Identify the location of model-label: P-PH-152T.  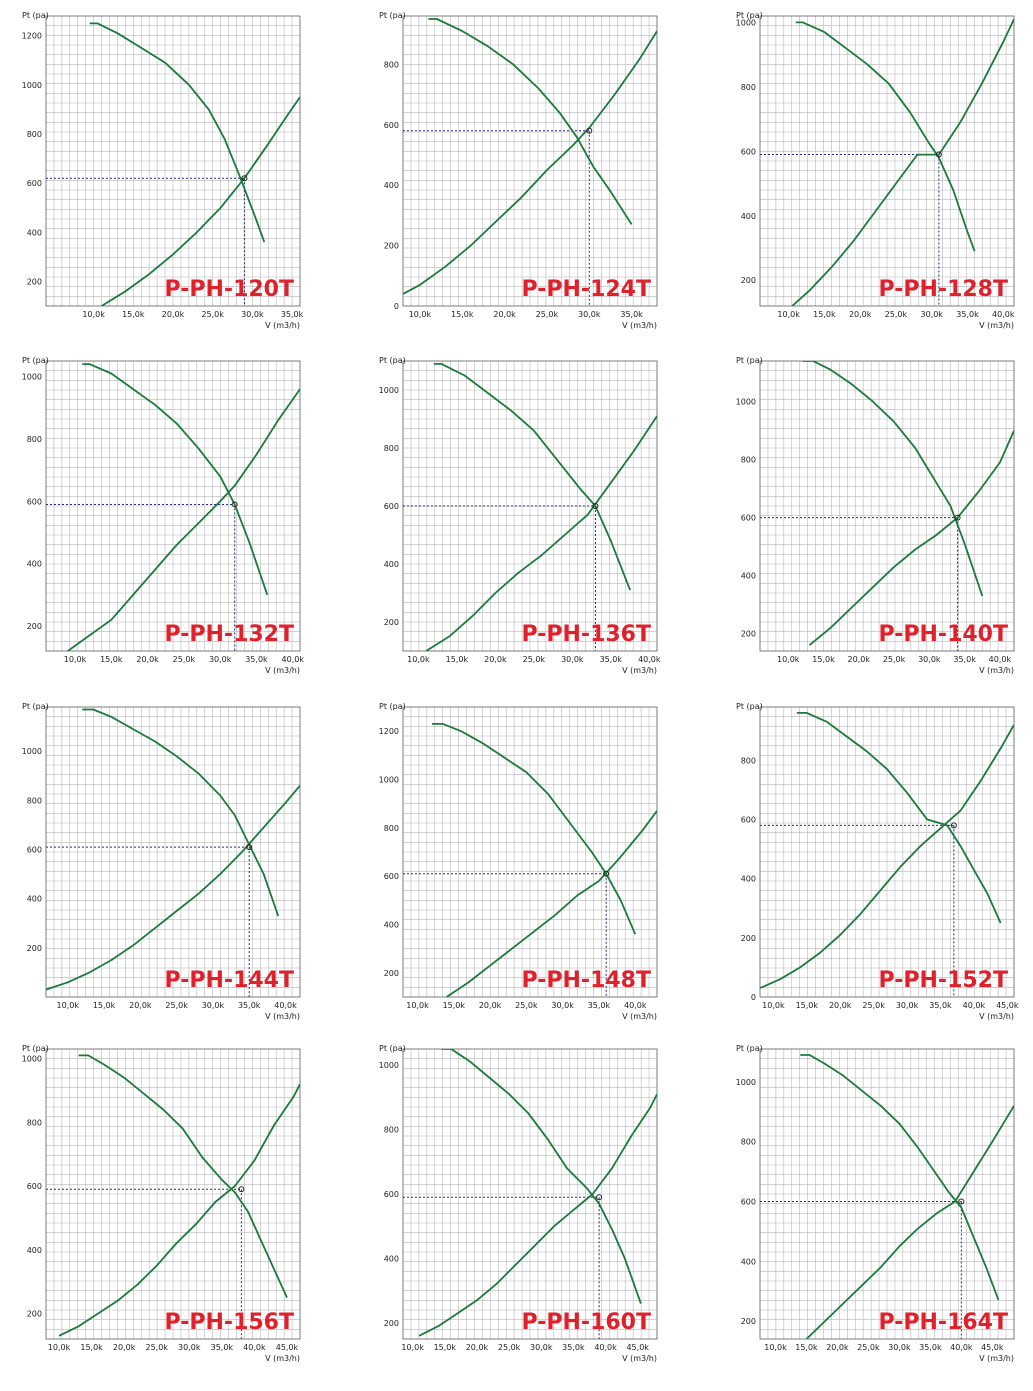
(943, 980).